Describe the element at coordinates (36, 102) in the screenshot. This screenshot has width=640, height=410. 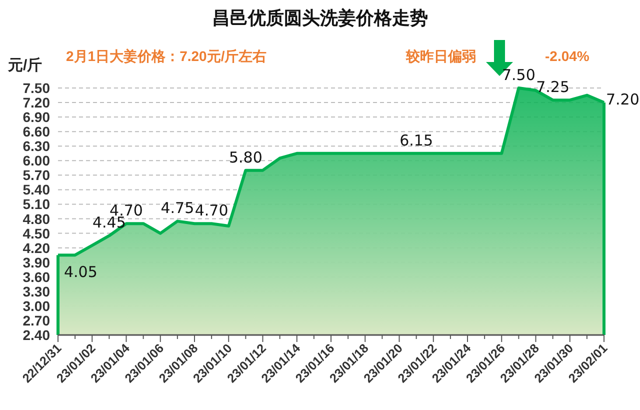
I see `y-tick-label: 7.20` at that location.